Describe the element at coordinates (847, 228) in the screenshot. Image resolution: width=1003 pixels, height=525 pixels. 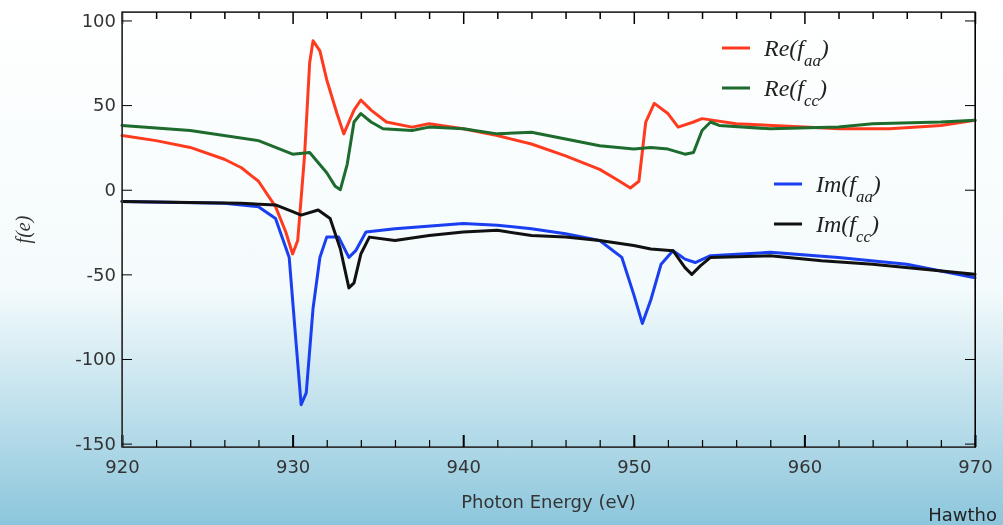
I see `legend-label: Im(f$_{cc}$)` at that location.